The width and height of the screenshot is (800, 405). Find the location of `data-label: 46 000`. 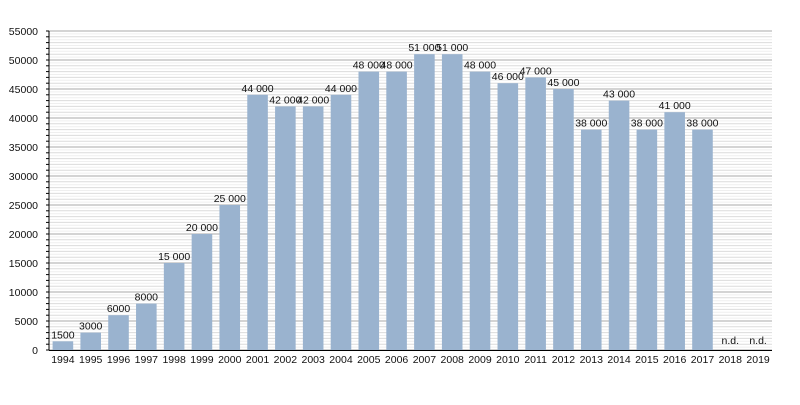

data-label: 46 000 is located at coordinates (508, 77).